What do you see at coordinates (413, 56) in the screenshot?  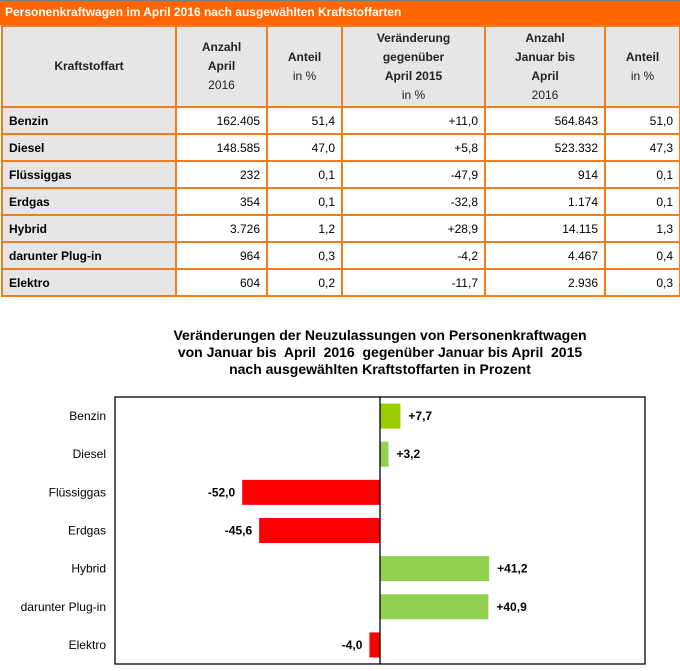 I see `column-header-line: gegenüber` at bounding box center [413, 56].